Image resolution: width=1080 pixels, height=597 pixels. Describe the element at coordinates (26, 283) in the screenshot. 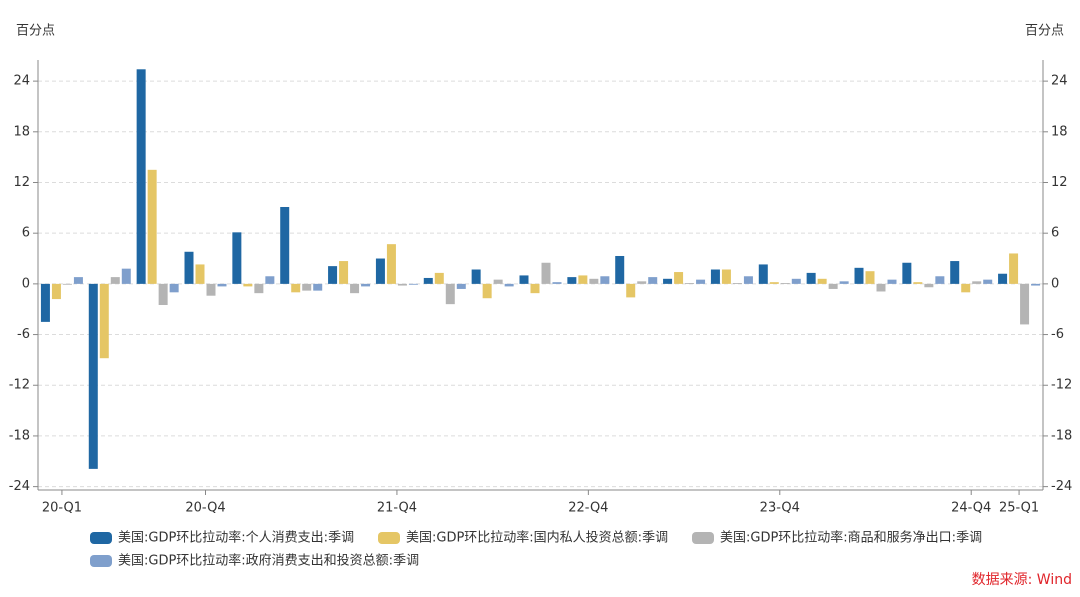

I see `y-tick-label: 0` at that location.